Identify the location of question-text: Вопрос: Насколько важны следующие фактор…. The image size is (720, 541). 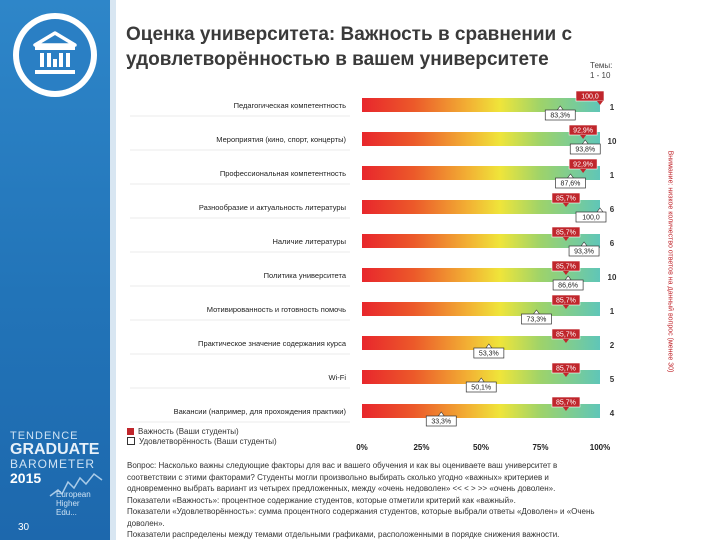
(361, 500).